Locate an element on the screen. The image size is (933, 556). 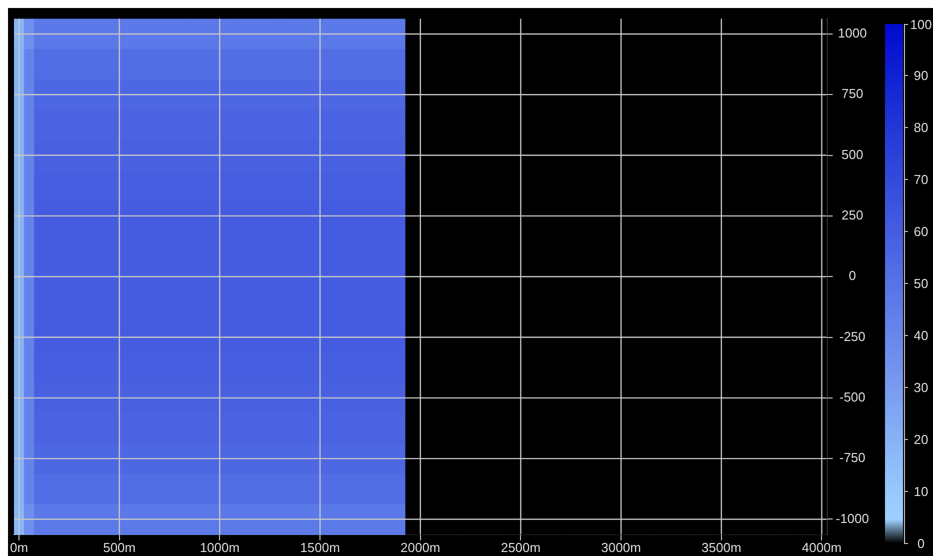
y-tick-label: 500 is located at coordinates (853, 154).